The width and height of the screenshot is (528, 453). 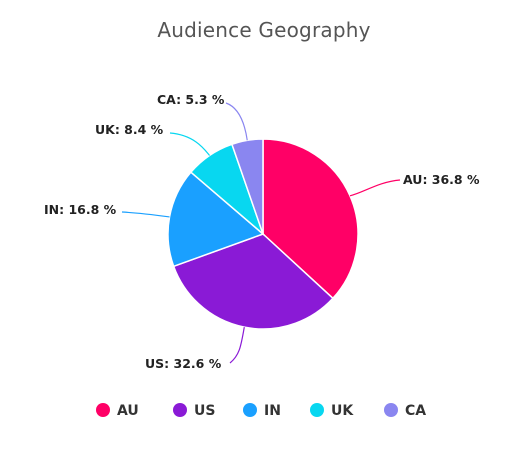 I want to click on legend-marker-us, so click(x=180, y=410).